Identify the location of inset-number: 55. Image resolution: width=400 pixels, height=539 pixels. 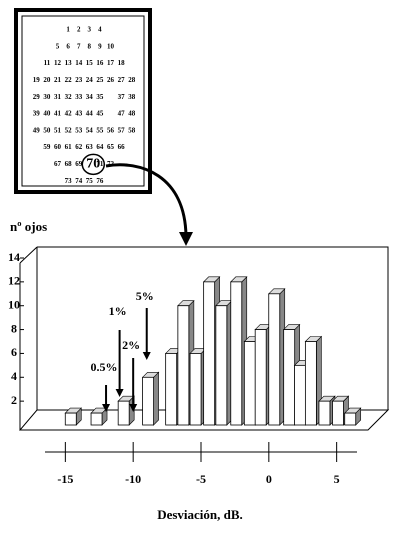
(100, 130).